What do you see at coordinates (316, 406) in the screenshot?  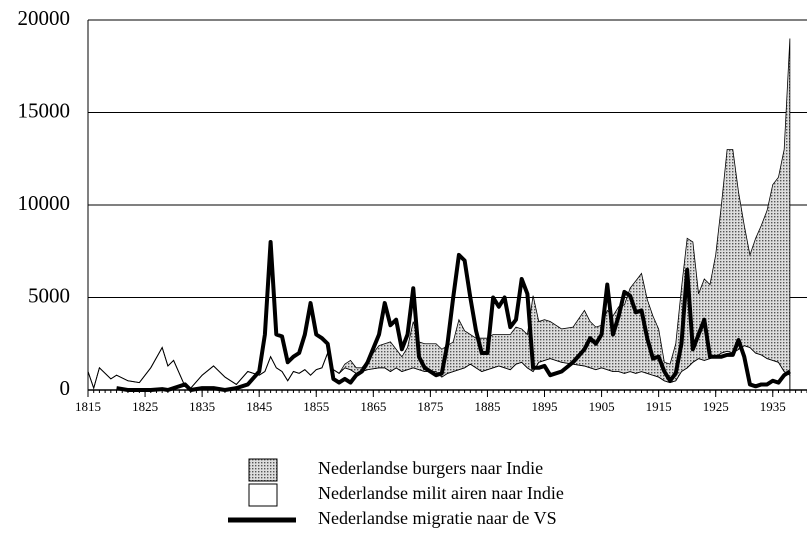 I see `x-tick-label: 1855` at bounding box center [316, 406].